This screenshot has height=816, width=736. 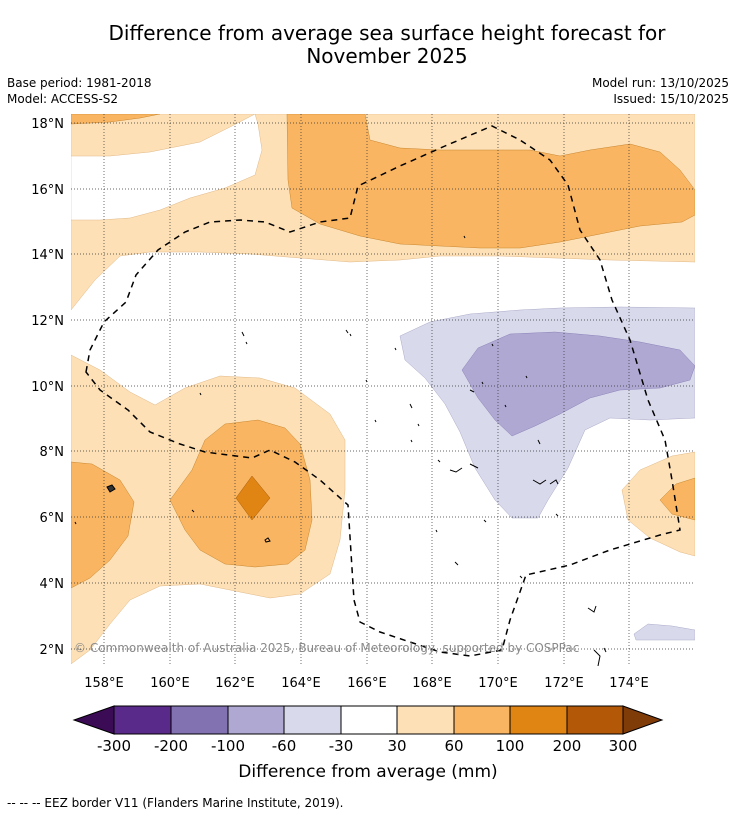 I want to click on lat-axis: 18°N 16°N 14°N 12°N 10°N 8°N 6°N 4°N 2°N, so click(x=47, y=387).